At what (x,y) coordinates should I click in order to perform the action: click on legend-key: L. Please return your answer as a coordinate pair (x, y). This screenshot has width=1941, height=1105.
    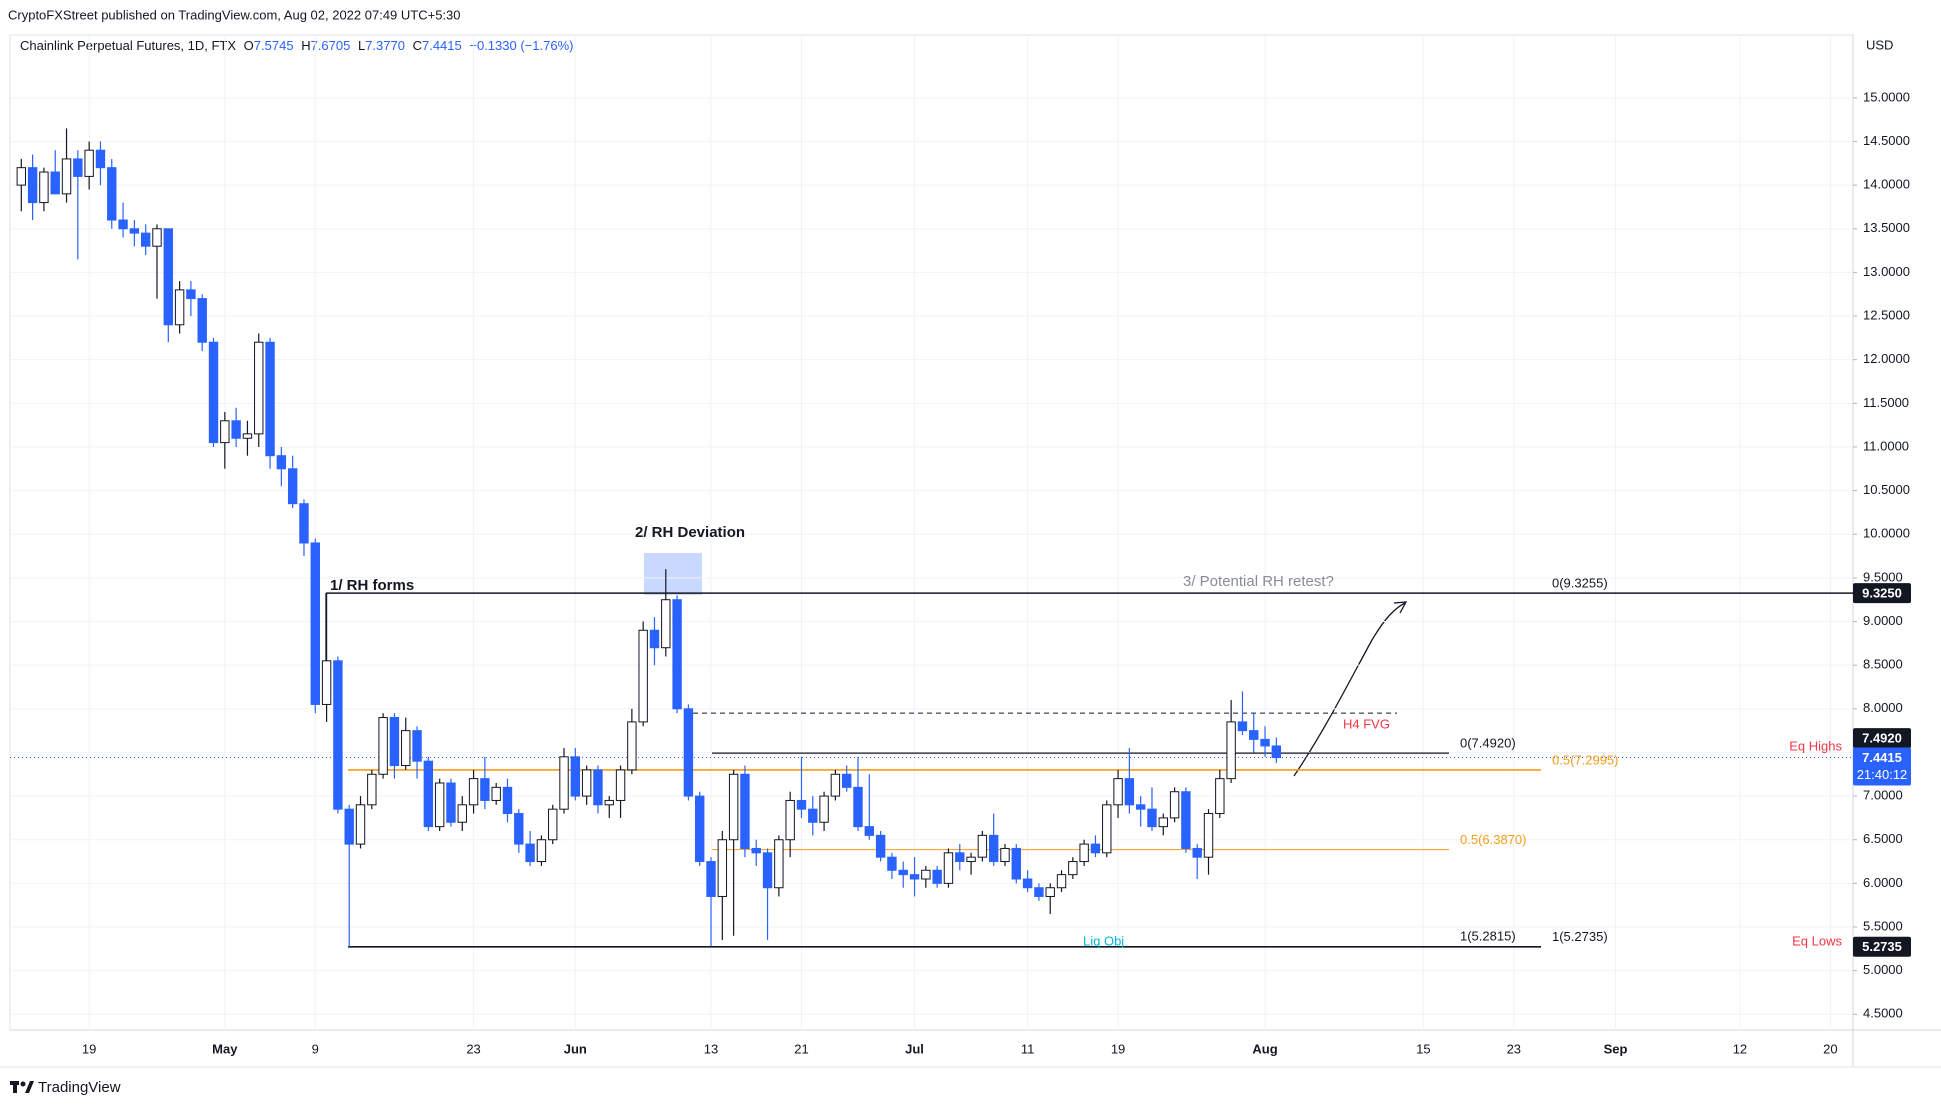
    Looking at the image, I should click on (361, 45).